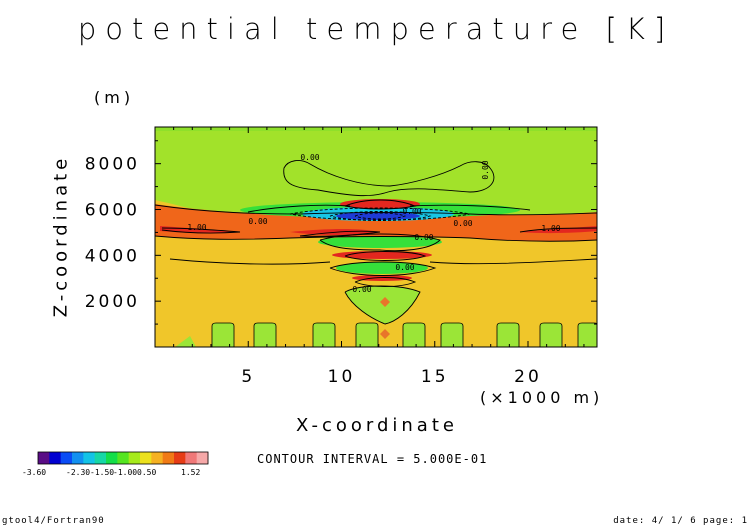 This screenshot has width=752, height=532. I want to click on colorbar-label: 0.50, so click(146, 472).